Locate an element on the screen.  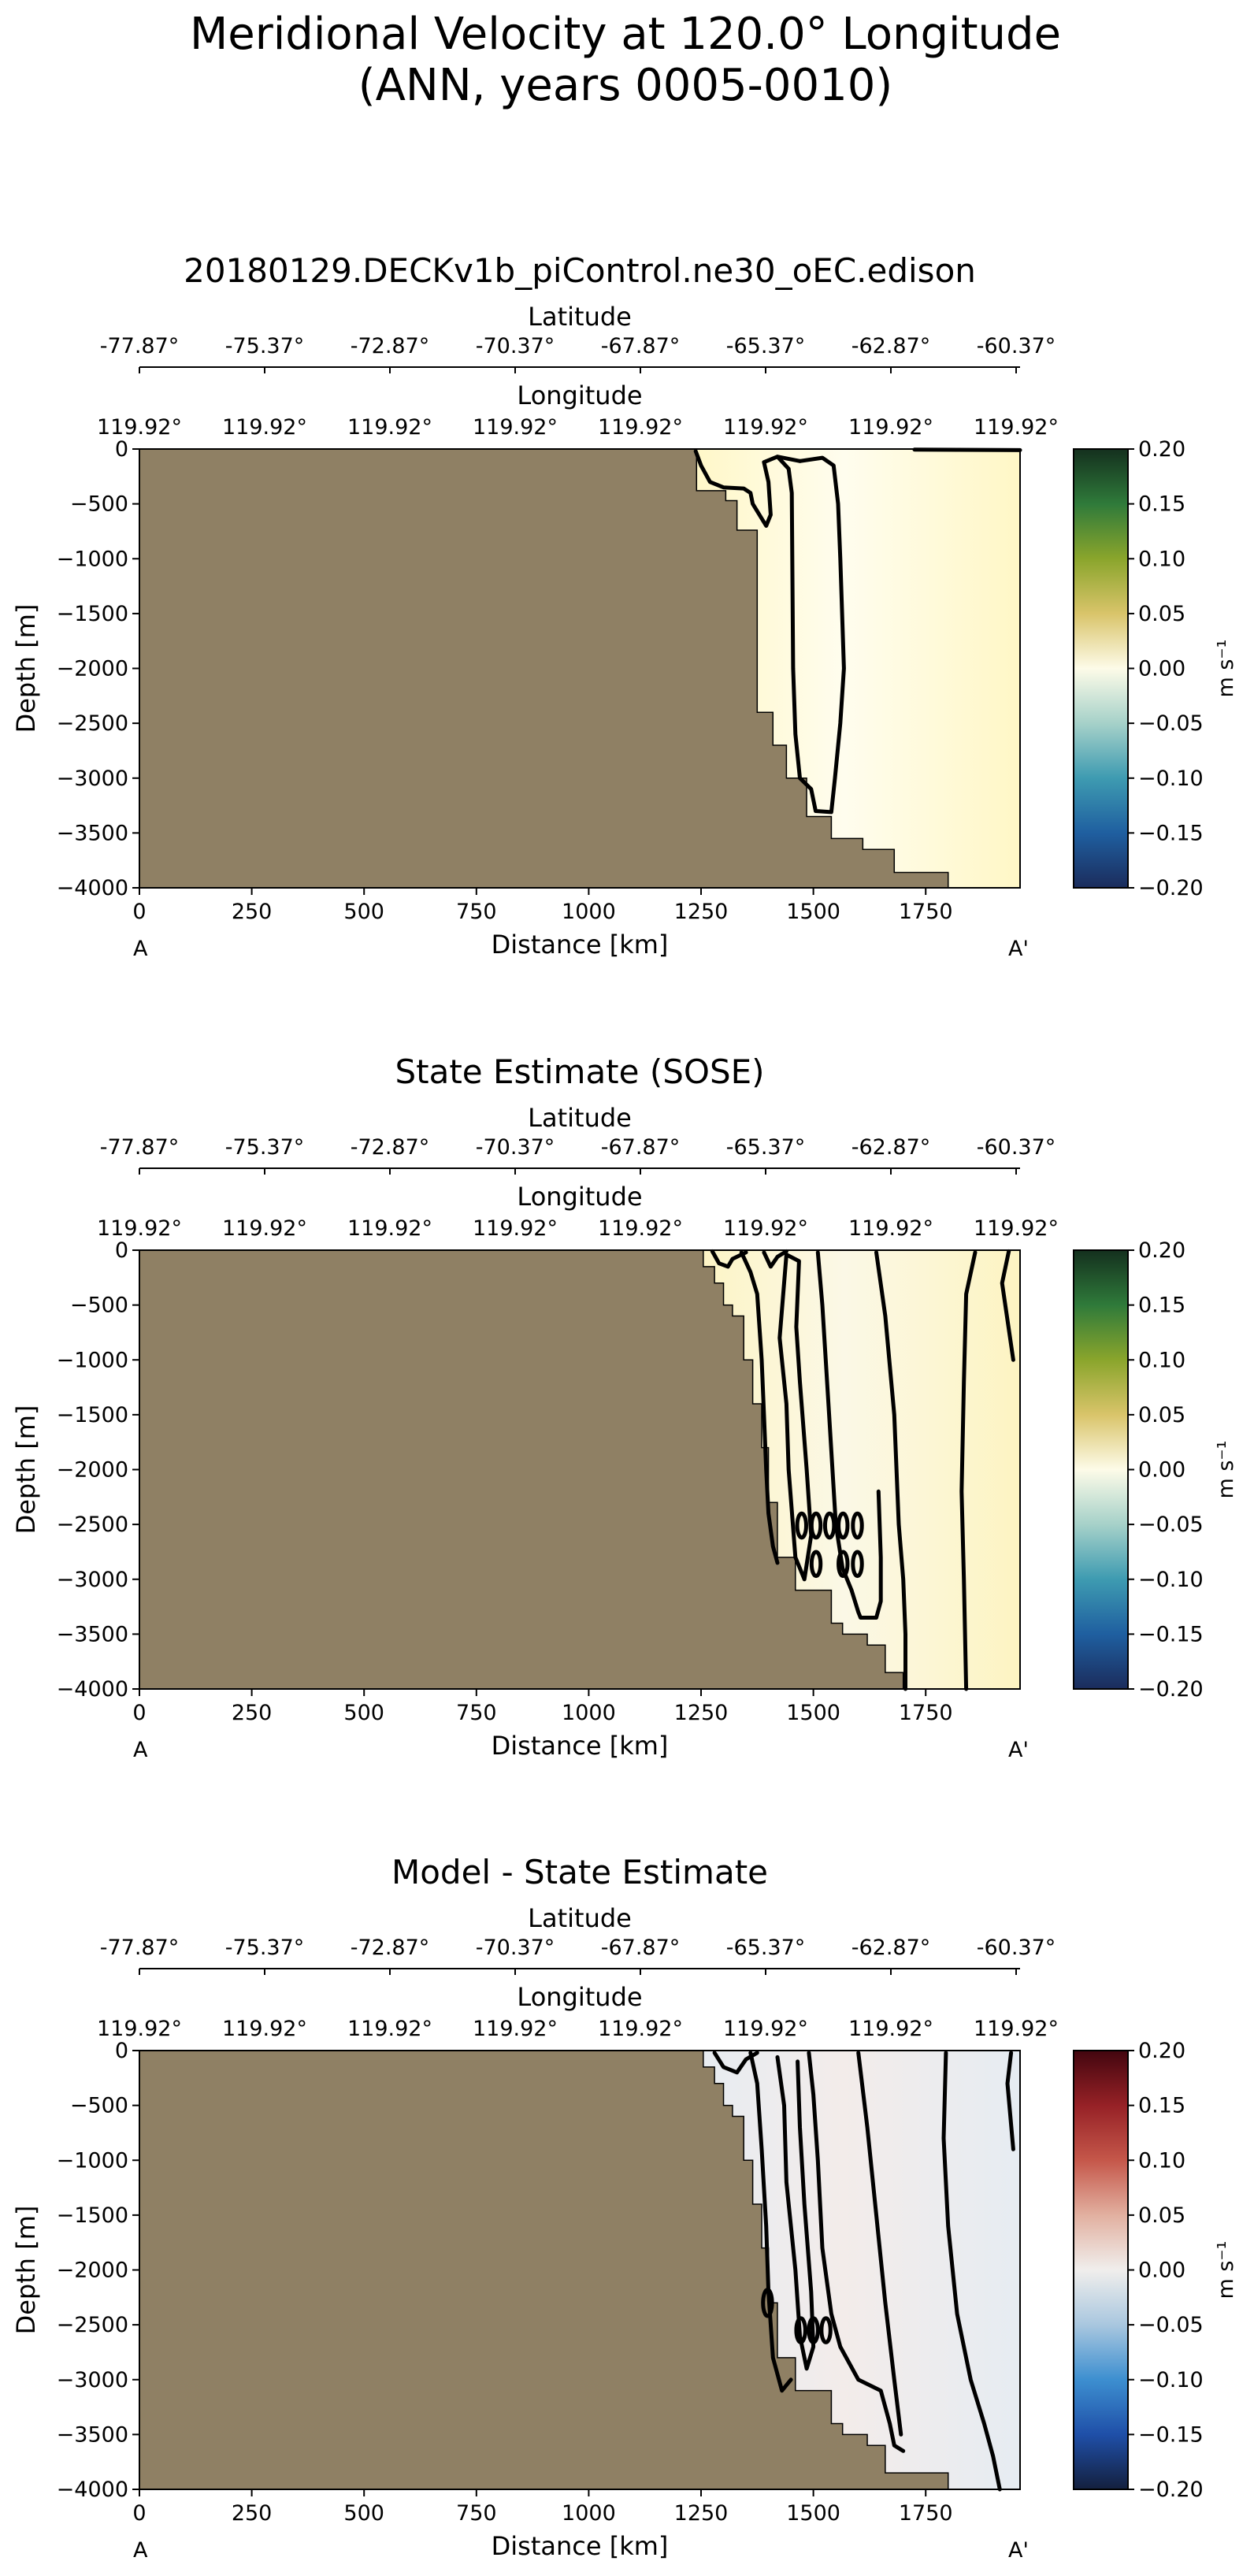
latitude-tick-label: -77.87° is located at coordinates (140, 346).